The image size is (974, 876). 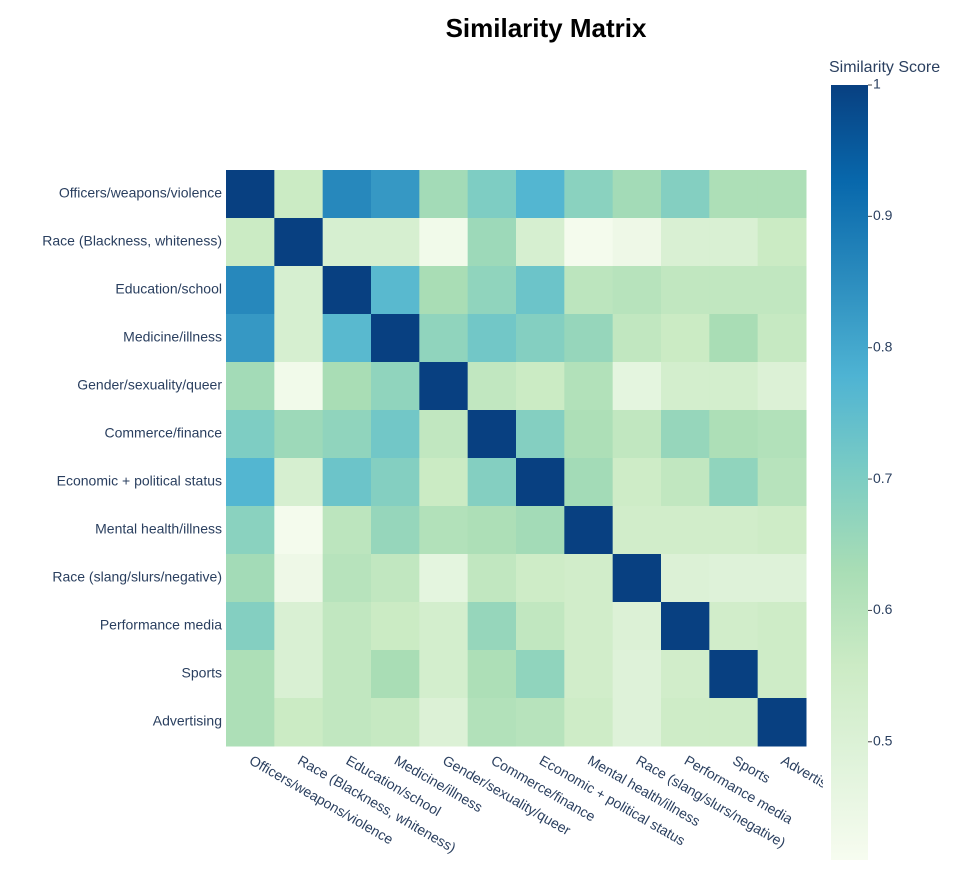 I want to click on colorbar-title: Similarity Score, so click(x=884, y=67).